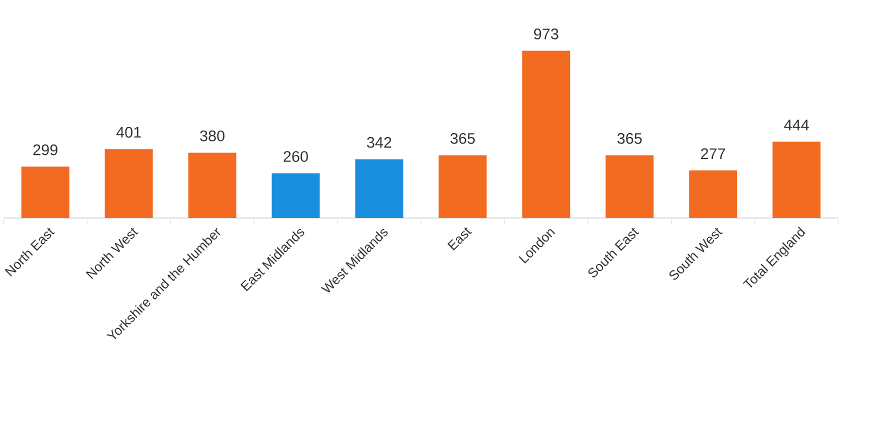 The height and width of the screenshot is (421, 888). Describe the element at coordinates (212, 136) in the screenshot. I see `data-label: 380` at that location.